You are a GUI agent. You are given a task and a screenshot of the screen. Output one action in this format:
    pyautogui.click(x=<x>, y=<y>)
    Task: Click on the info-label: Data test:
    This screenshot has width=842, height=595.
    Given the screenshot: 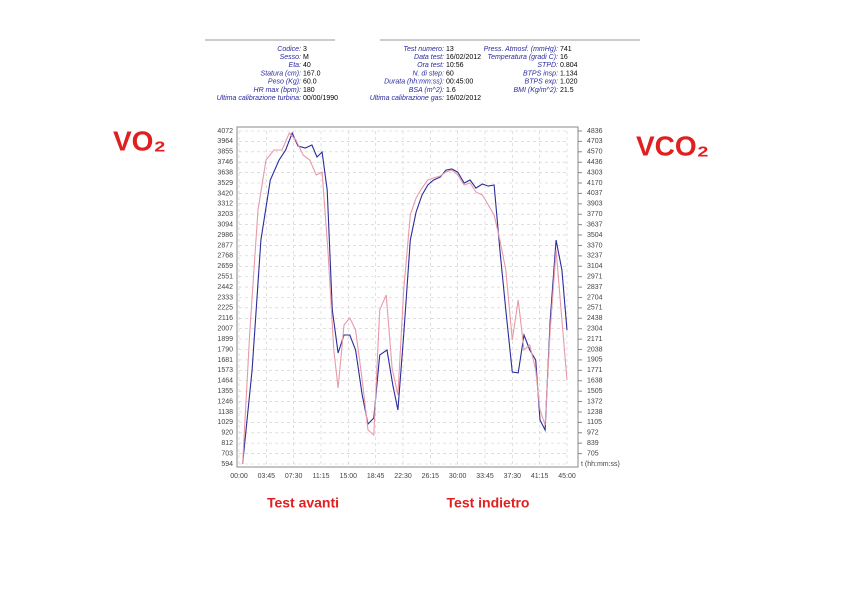 What is the action you would take?
    pyautogui.click(x=429, y=57)
    